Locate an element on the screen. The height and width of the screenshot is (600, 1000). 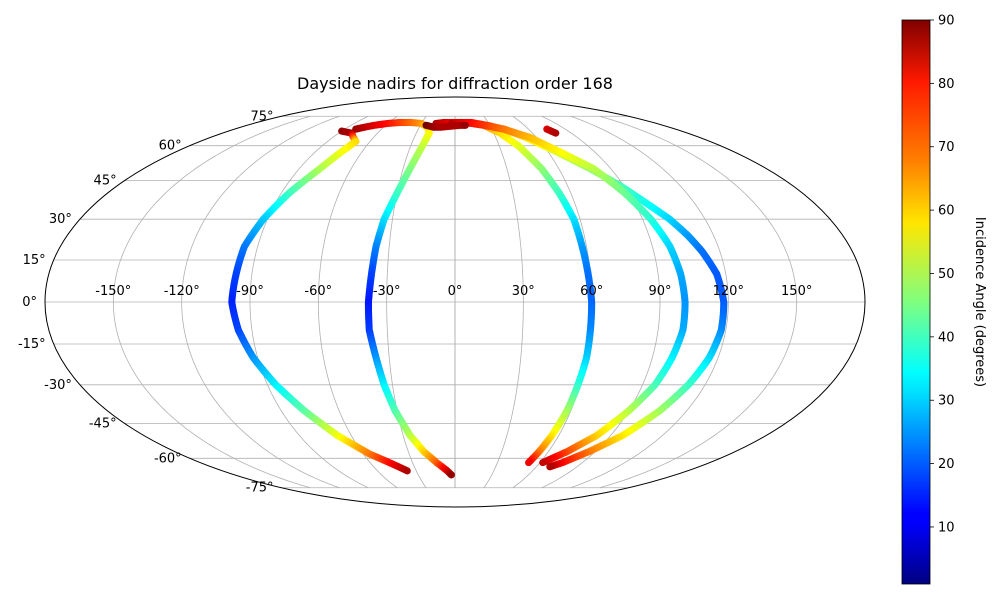
lat-tick-label: 0° is located at coordinates (29, 302).